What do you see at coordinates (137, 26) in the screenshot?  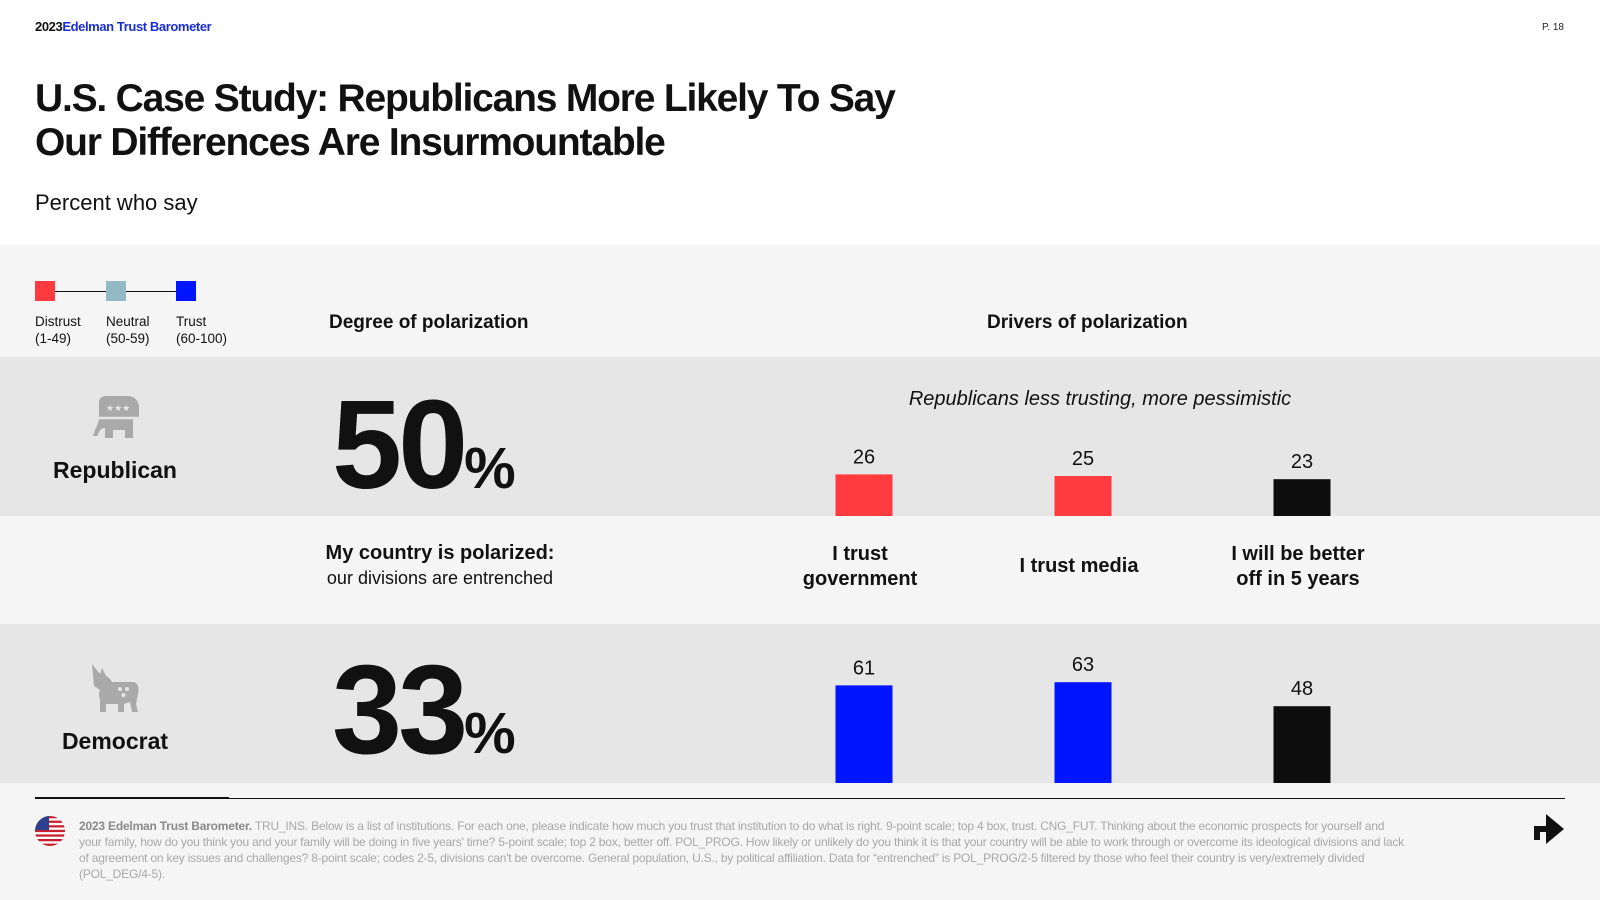 I see `brand-name: Edelman Trust Barometer` at bounding box center [137, 26].